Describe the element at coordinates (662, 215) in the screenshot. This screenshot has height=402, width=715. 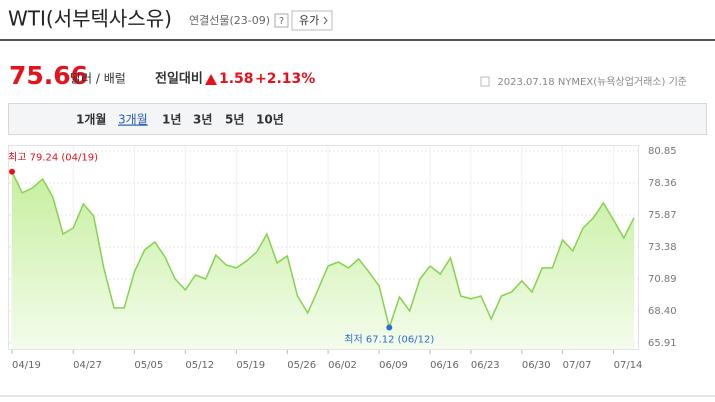
I see `y-tick-label: 75.87` at that location.